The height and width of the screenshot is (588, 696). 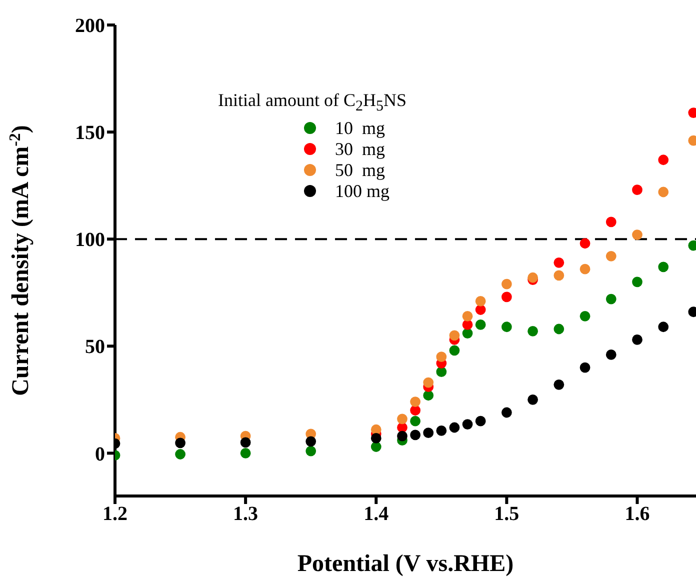 What do you see at coordinates (360, 149) in the screenshot?
I see `legend-label: 30 mg` at bounding box center [360, 149].